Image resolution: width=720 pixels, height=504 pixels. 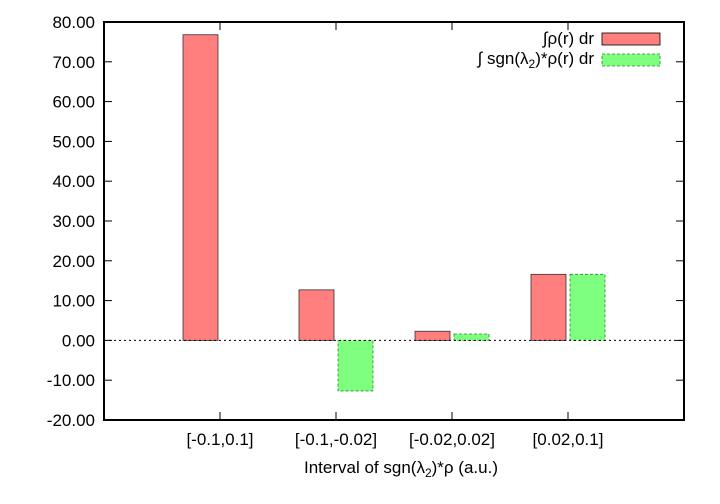 What do you see at coordinates (71, 420) in the screenshot?
I see `y-tick-label: -20.00` at bounding box center [71, 420].